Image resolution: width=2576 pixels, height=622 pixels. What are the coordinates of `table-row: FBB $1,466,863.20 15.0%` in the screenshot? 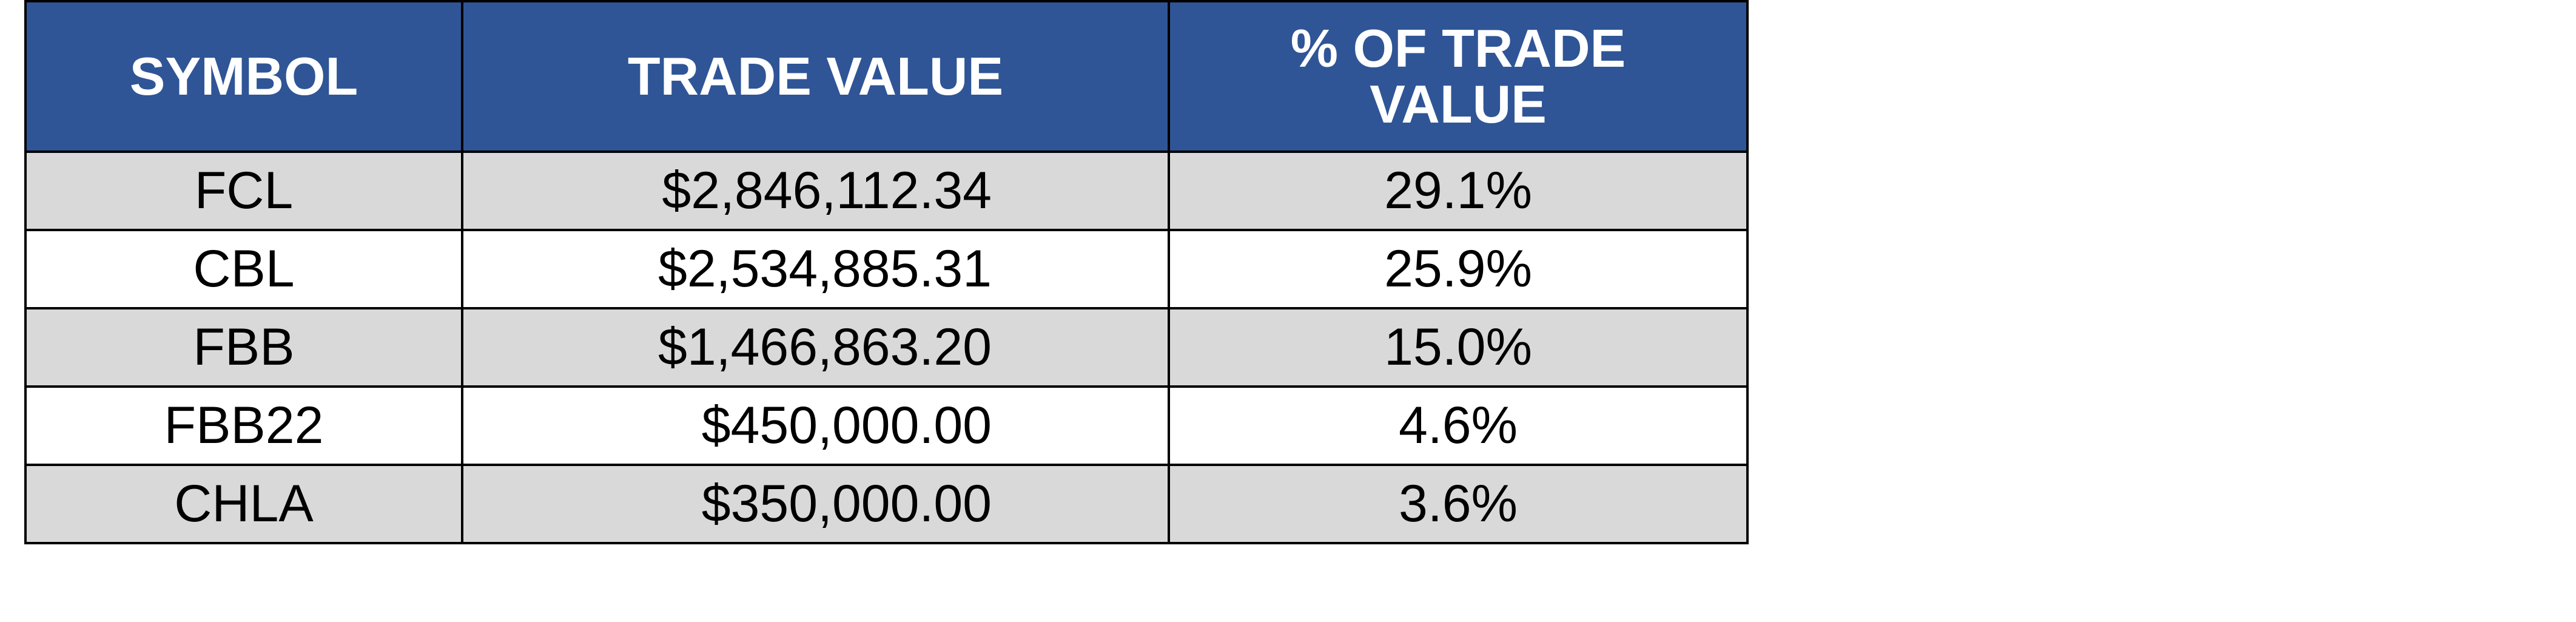 It's located at (886, 347).